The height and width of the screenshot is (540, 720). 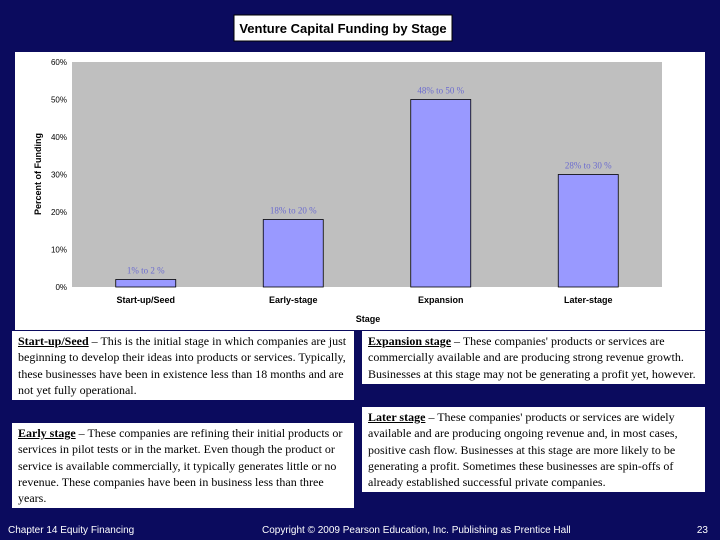 I want to click on chart-title-box: Venture Capital Funding by Stage, so click(x=343, y=28).